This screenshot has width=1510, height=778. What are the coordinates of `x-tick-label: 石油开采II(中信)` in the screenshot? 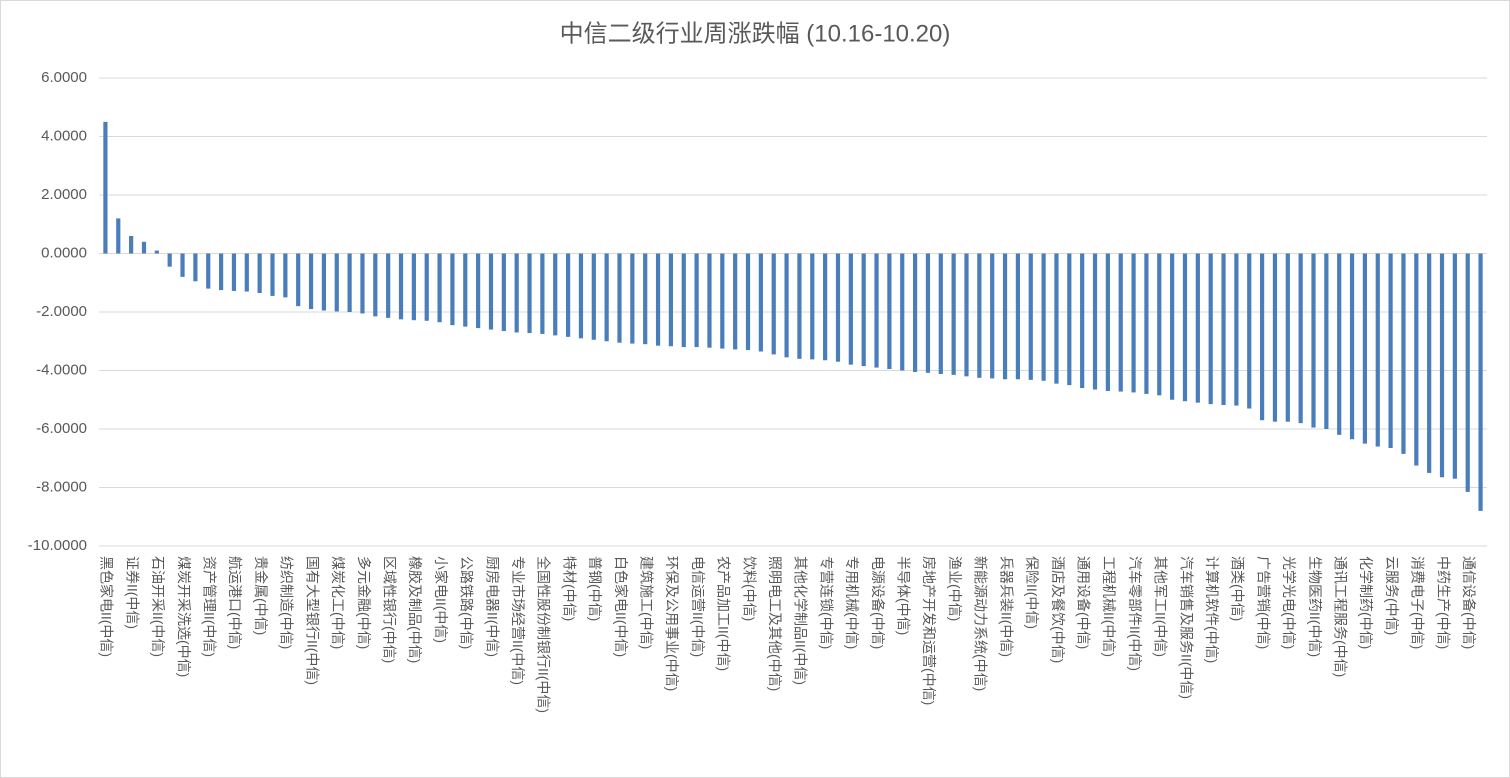 It's located at (158, 606).